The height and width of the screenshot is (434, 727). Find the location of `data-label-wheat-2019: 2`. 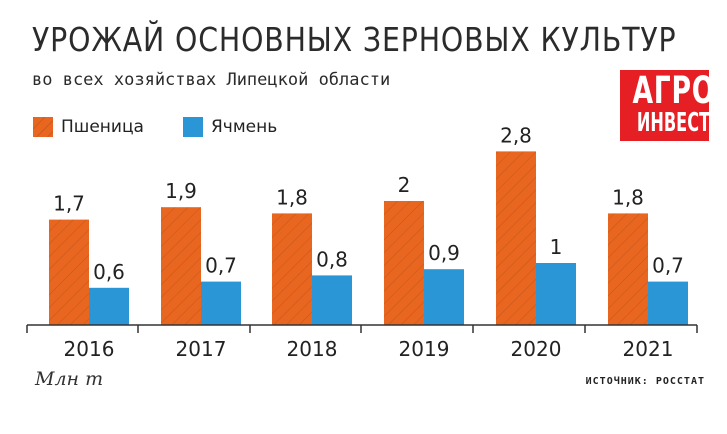

data-label-wheat-2019: 2 is located at coordinates (404, 185).